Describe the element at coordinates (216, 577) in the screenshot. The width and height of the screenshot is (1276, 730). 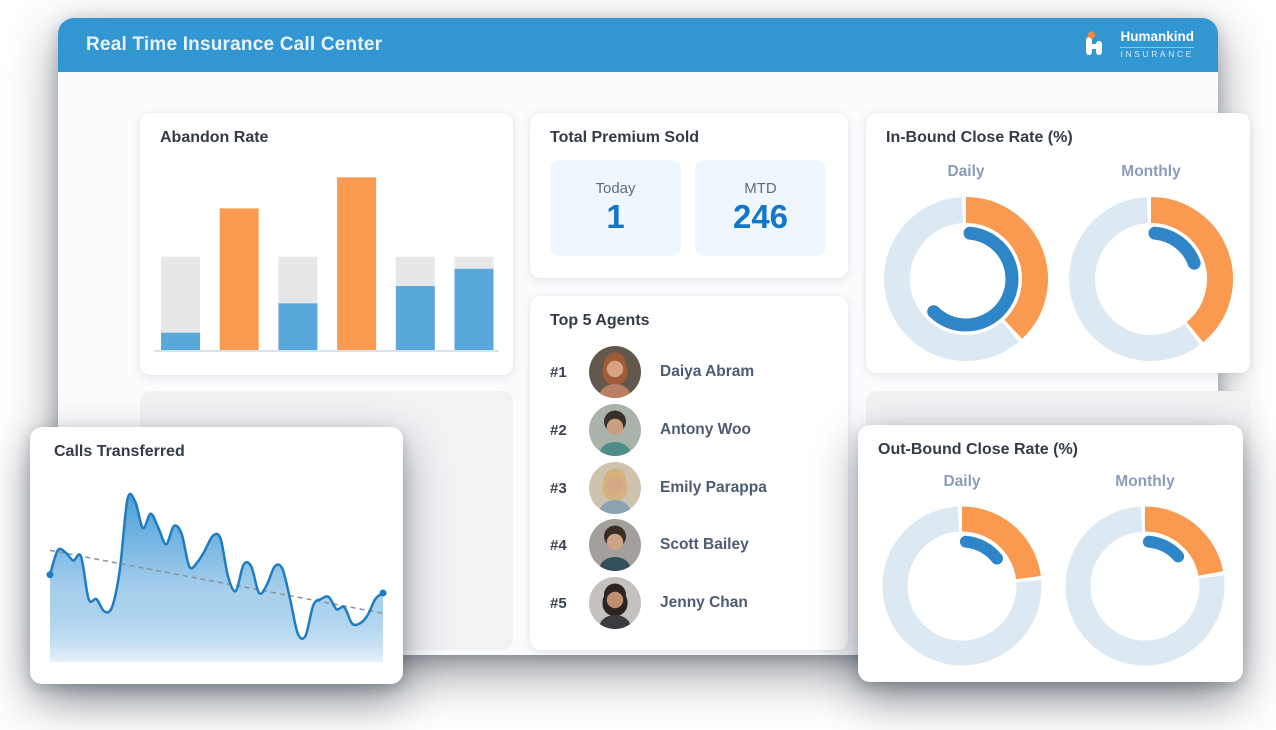
I see `calls-transferred-area-chart` at that location.